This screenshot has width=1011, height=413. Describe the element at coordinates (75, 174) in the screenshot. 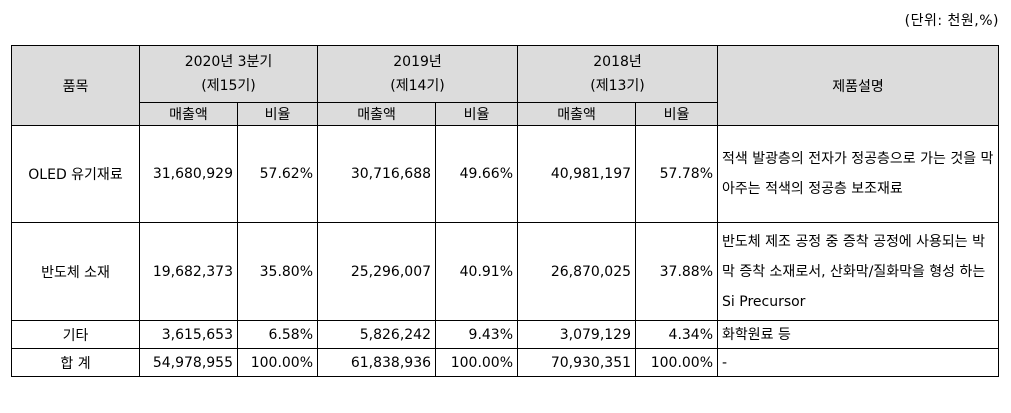

I see `row-item: OLED 유기재료` at that location.